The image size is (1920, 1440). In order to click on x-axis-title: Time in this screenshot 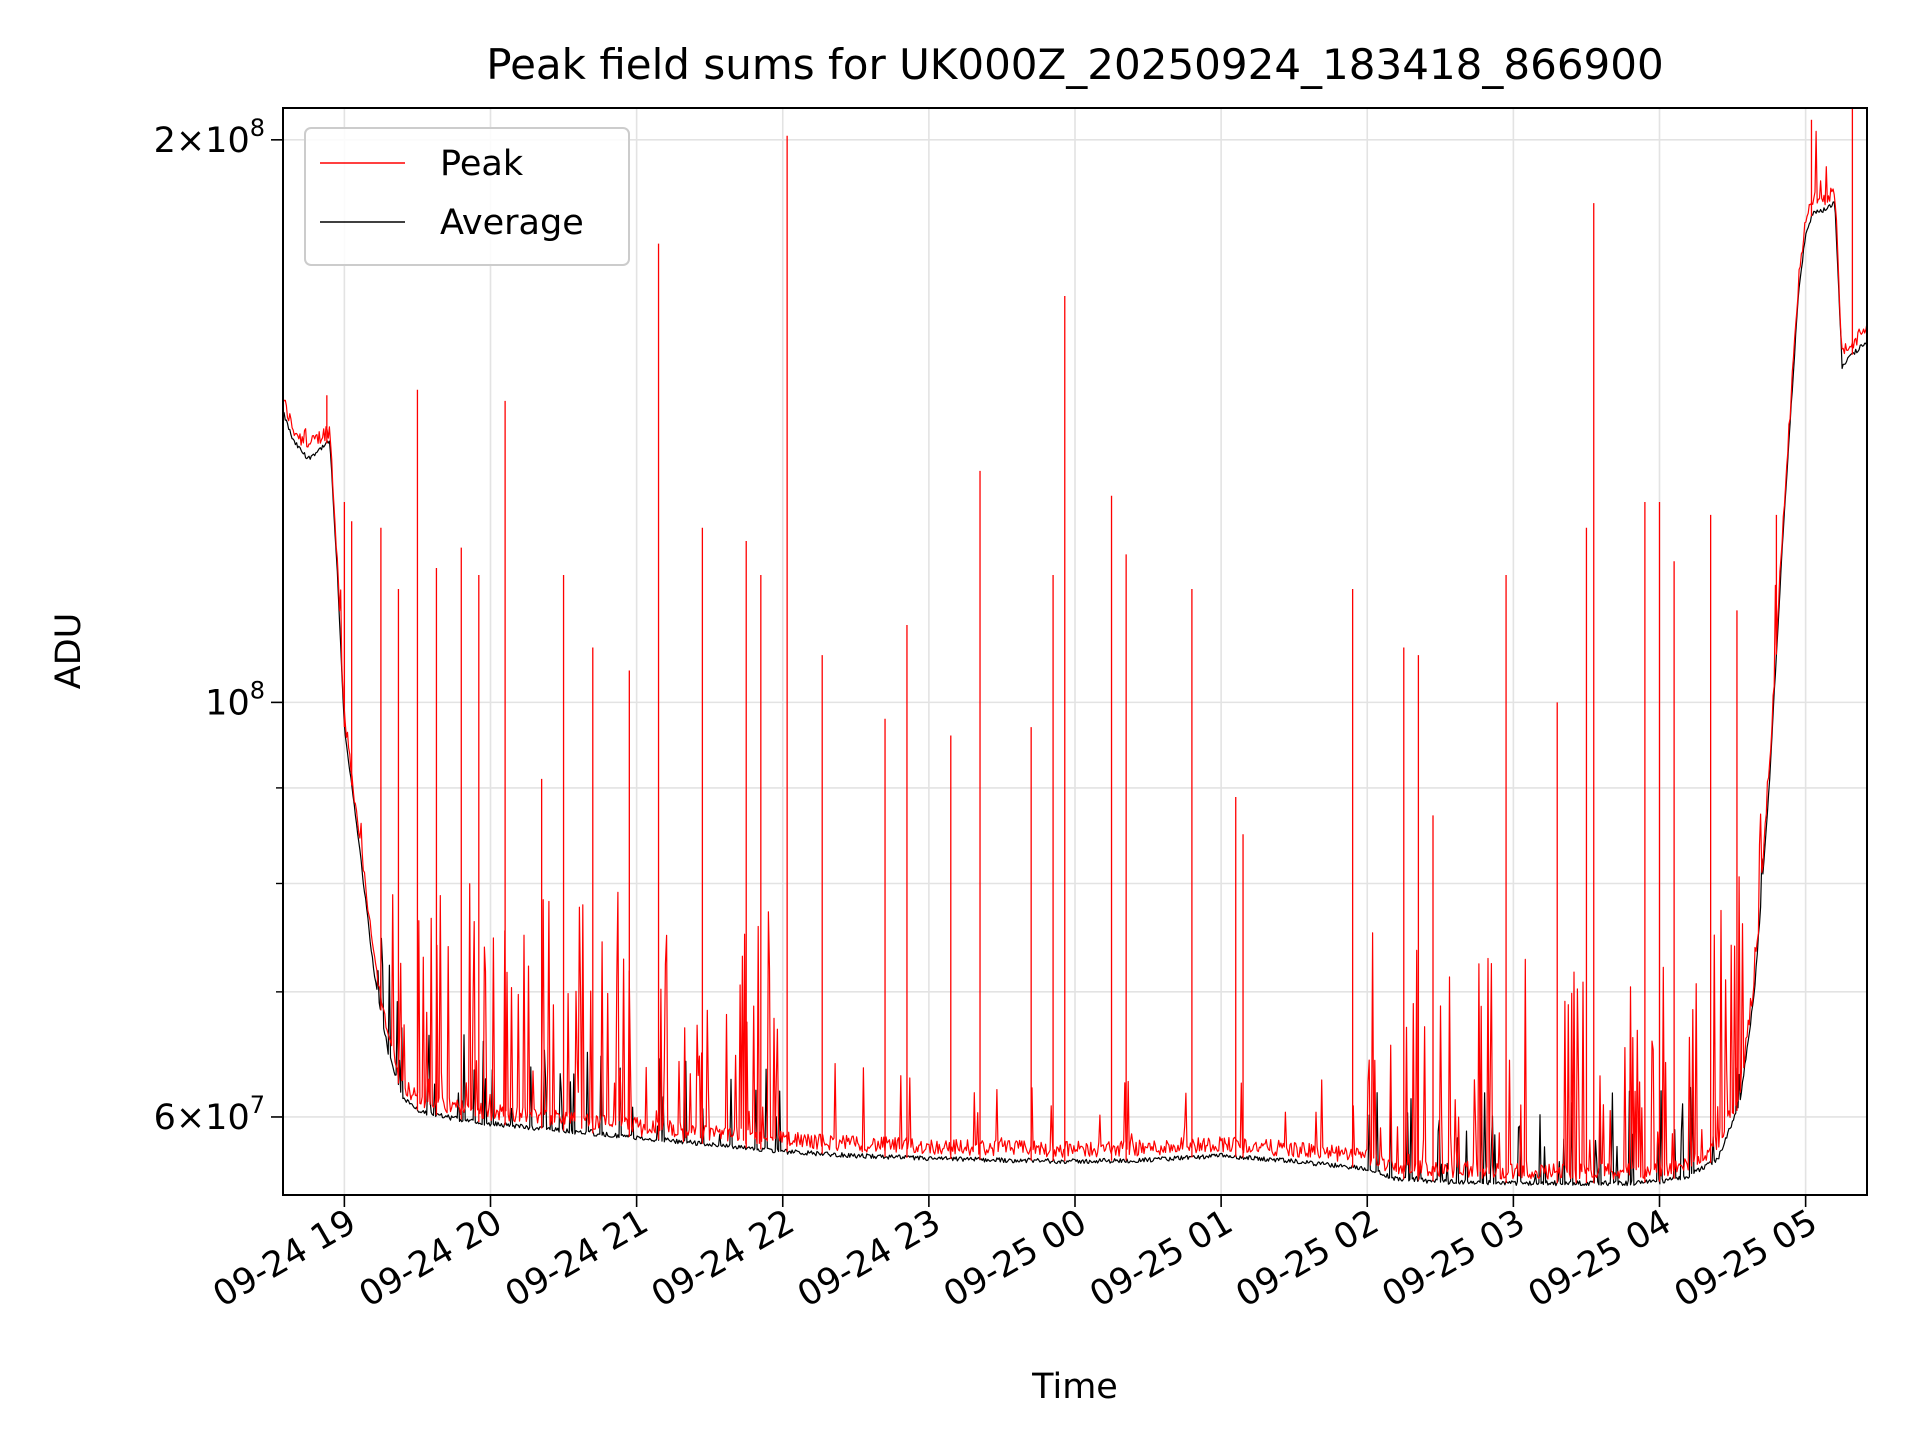, I will do `click(1074, 1387)`.